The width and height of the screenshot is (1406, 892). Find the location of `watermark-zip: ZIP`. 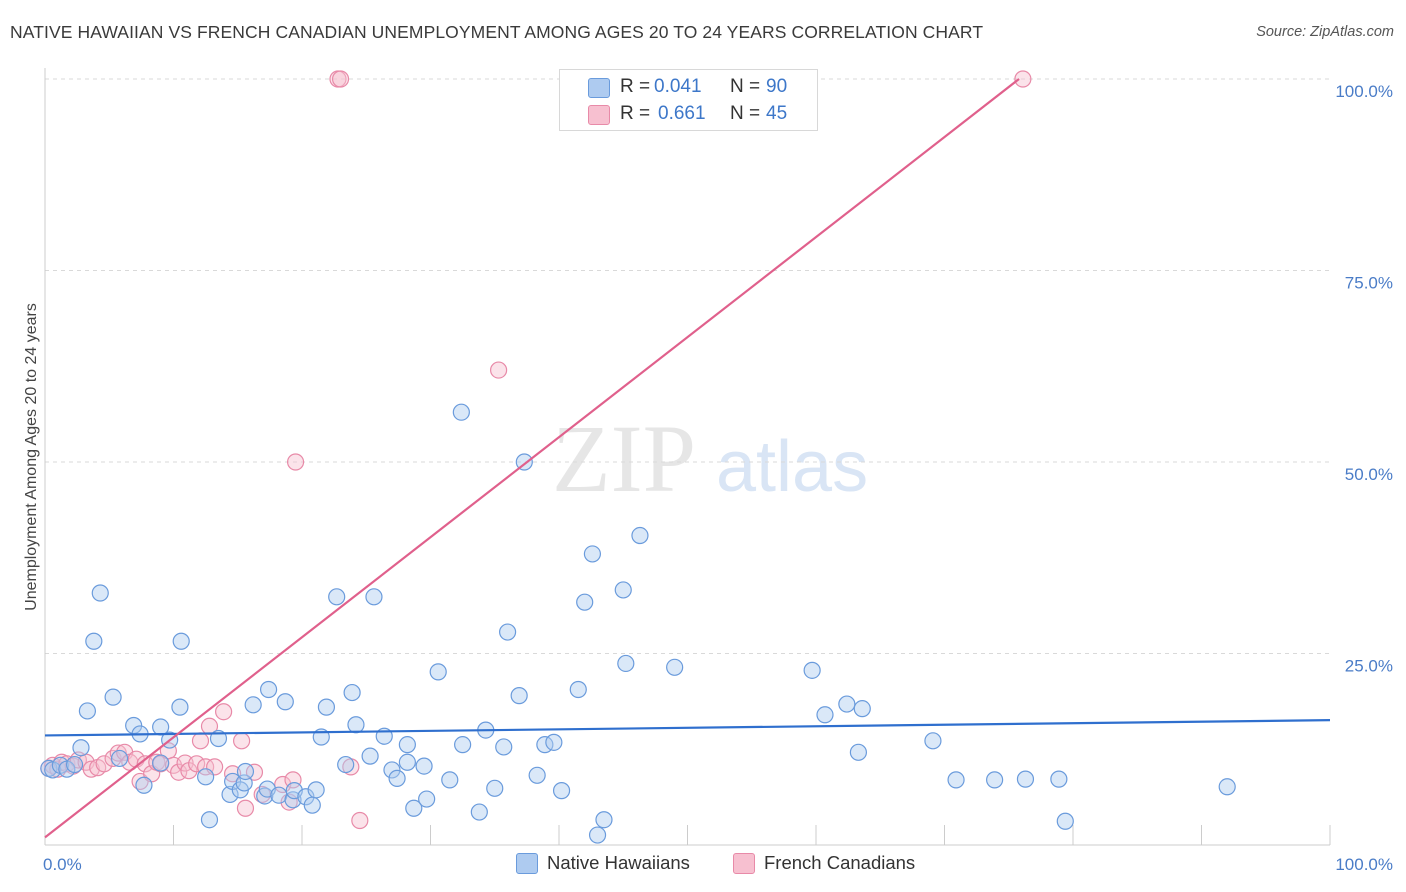

watermark-zip: ZIP is located at coordinates (624, 458).